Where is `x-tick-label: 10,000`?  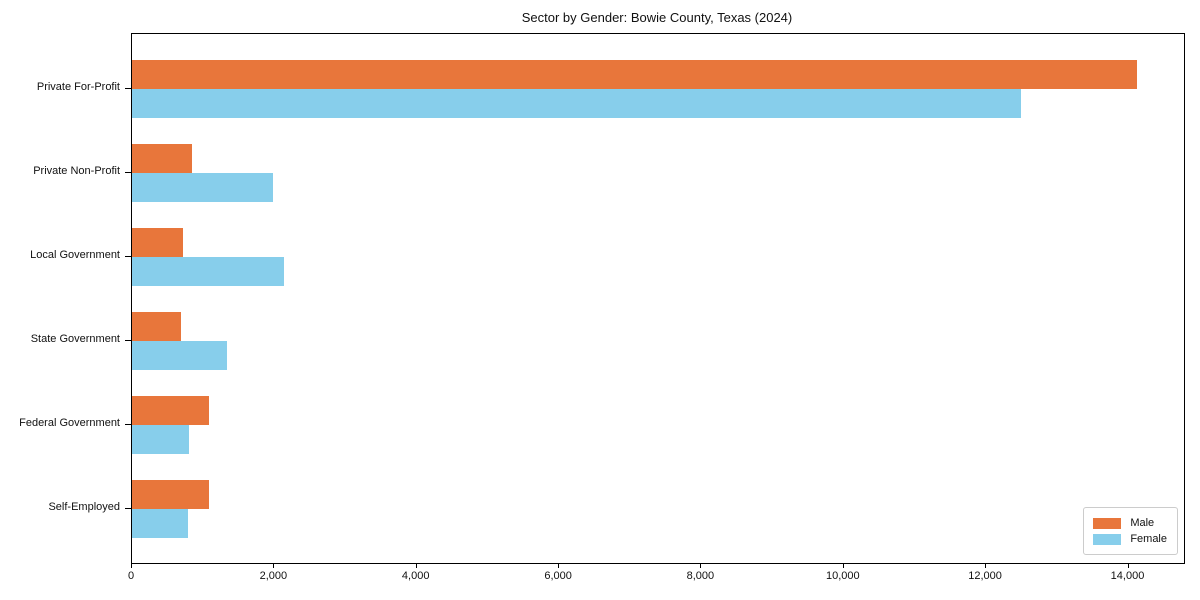
x-tick-label: 10,000 is located at coordinates (842, 576).